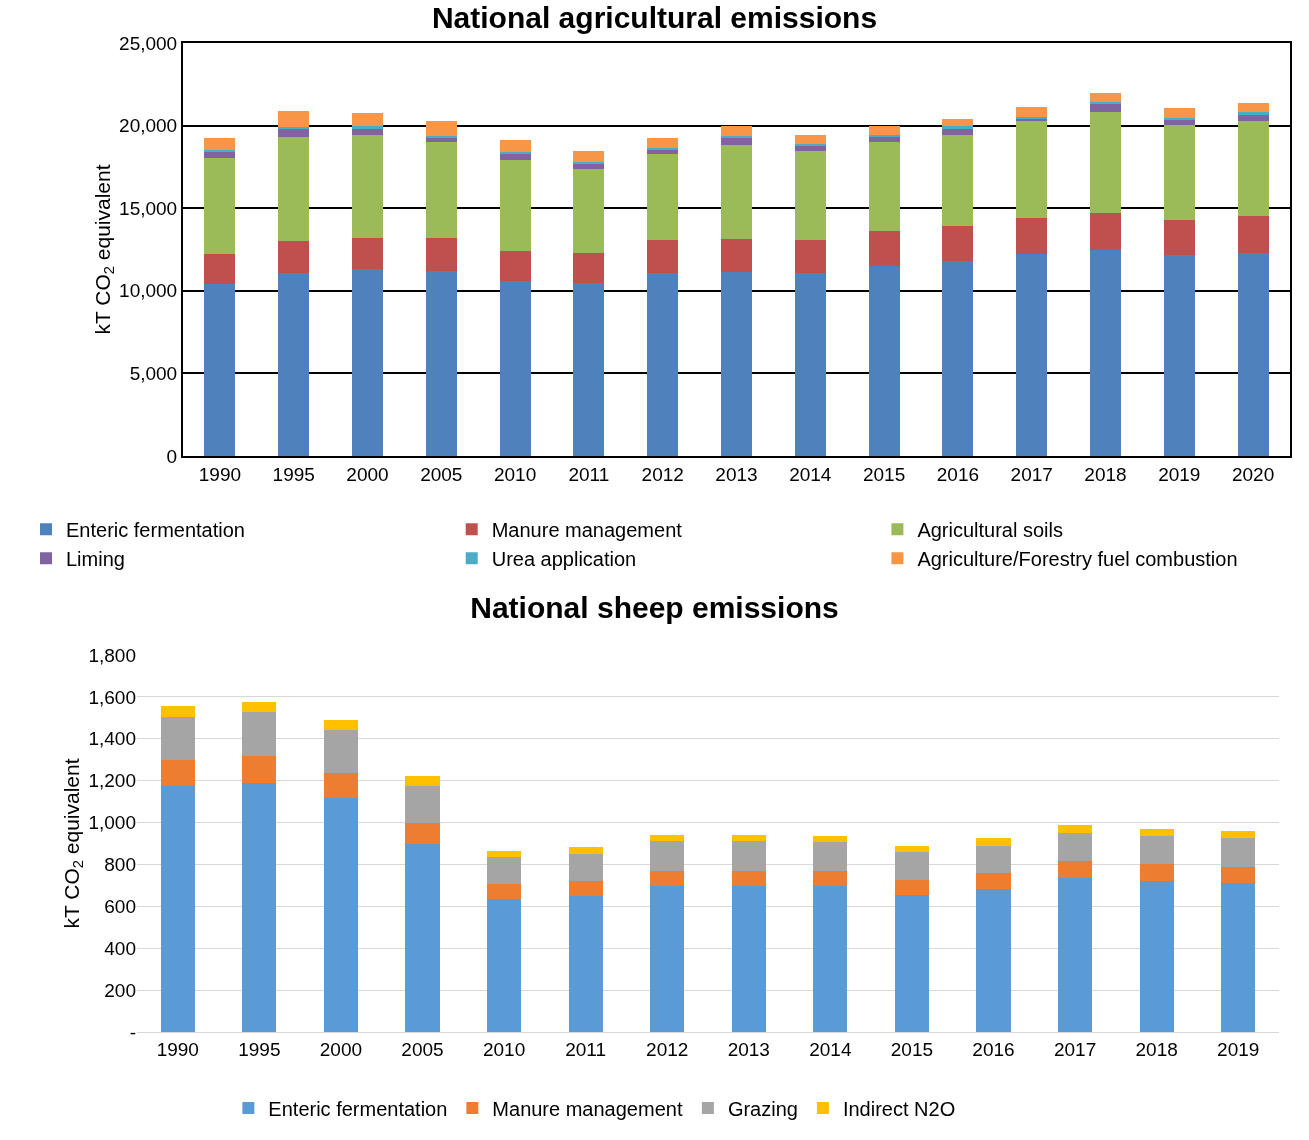 Image resolution: width=1309 pixels, height=1140 pixels. I want to click on x-tick-label: 2010, so click(515, 474).